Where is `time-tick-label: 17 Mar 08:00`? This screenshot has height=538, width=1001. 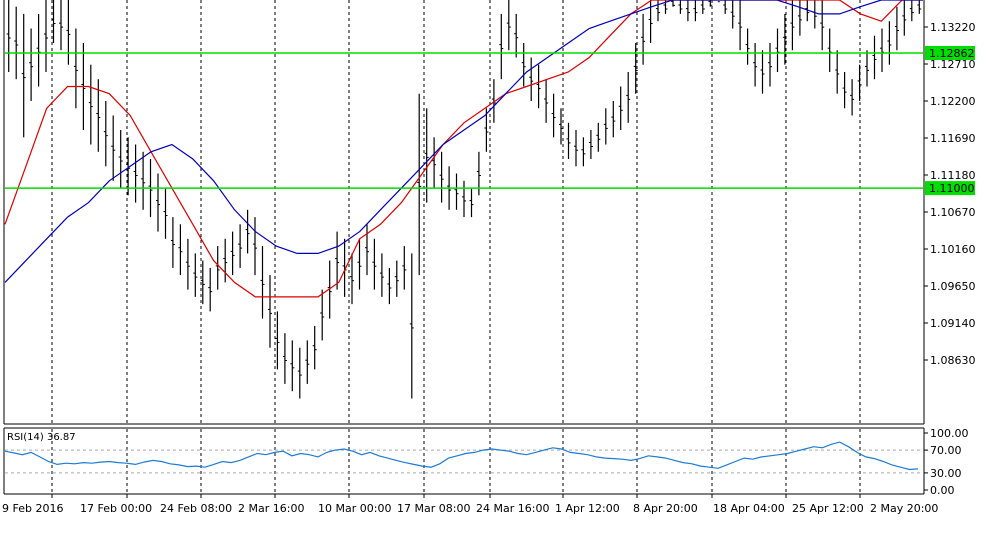
time-tick-label: 17 Mar 08:00 is located at coordinates (433, 508).